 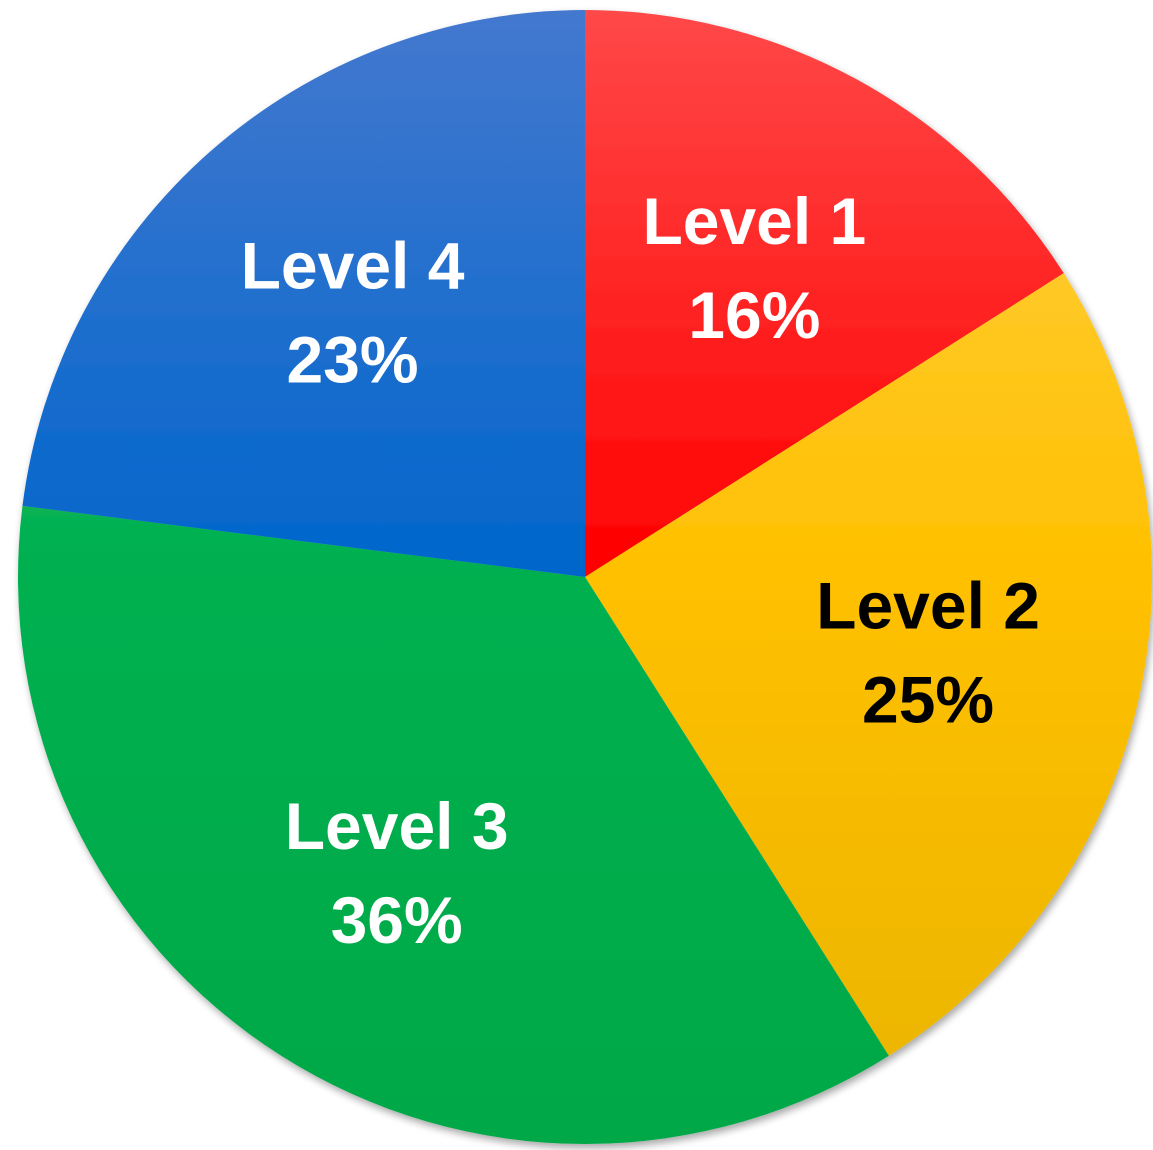 What do you see at coordinates (928, 700) in the screenshot?
I see `slice-value-level-2: 25%` at bounding box center [928, 700].